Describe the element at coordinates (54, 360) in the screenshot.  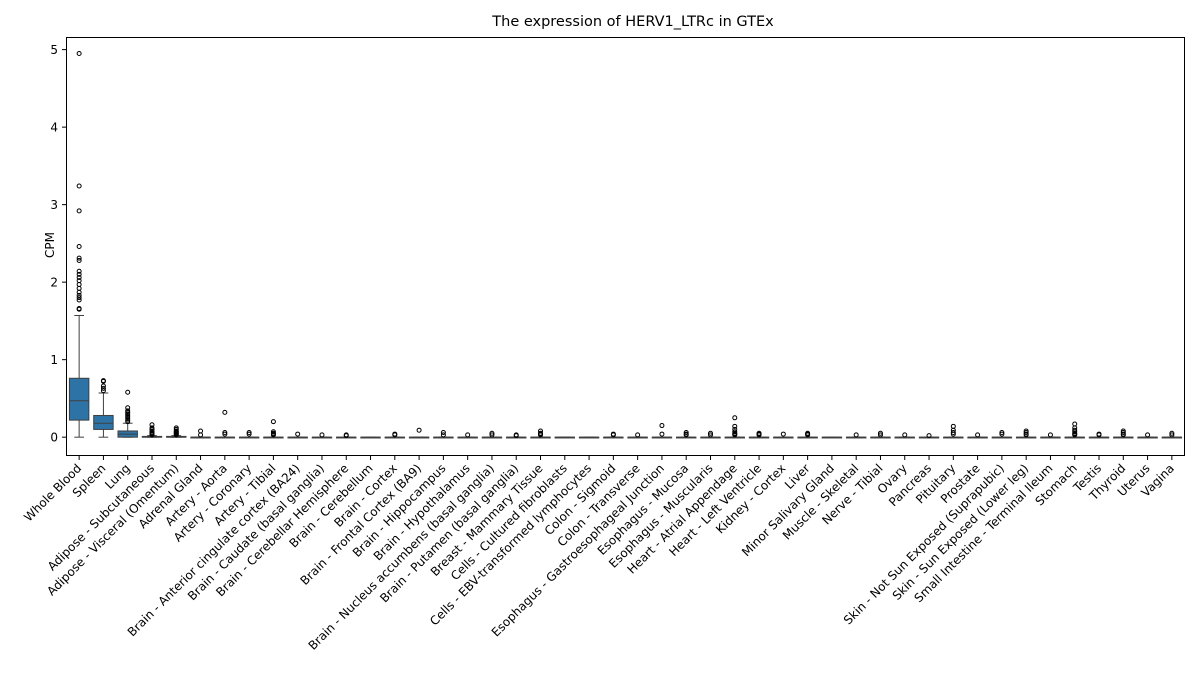
I see `y-tick-label: 1` at that location.